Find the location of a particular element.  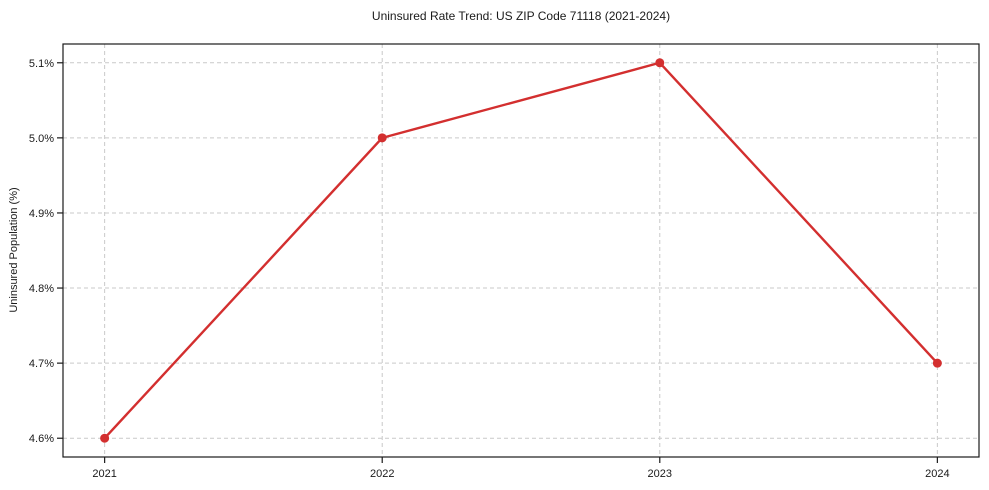

x-tick-label: 2022 is located at coordinates (382, 474).